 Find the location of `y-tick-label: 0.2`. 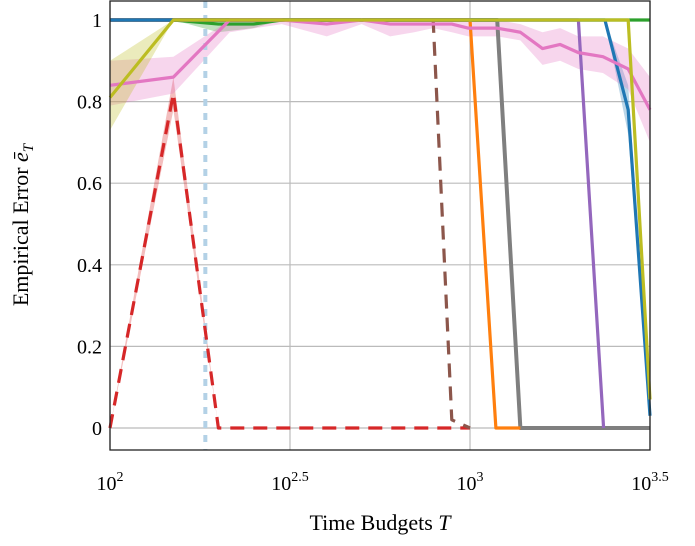

y-tick-label: 0.2 is located at coordinates (89, 347).